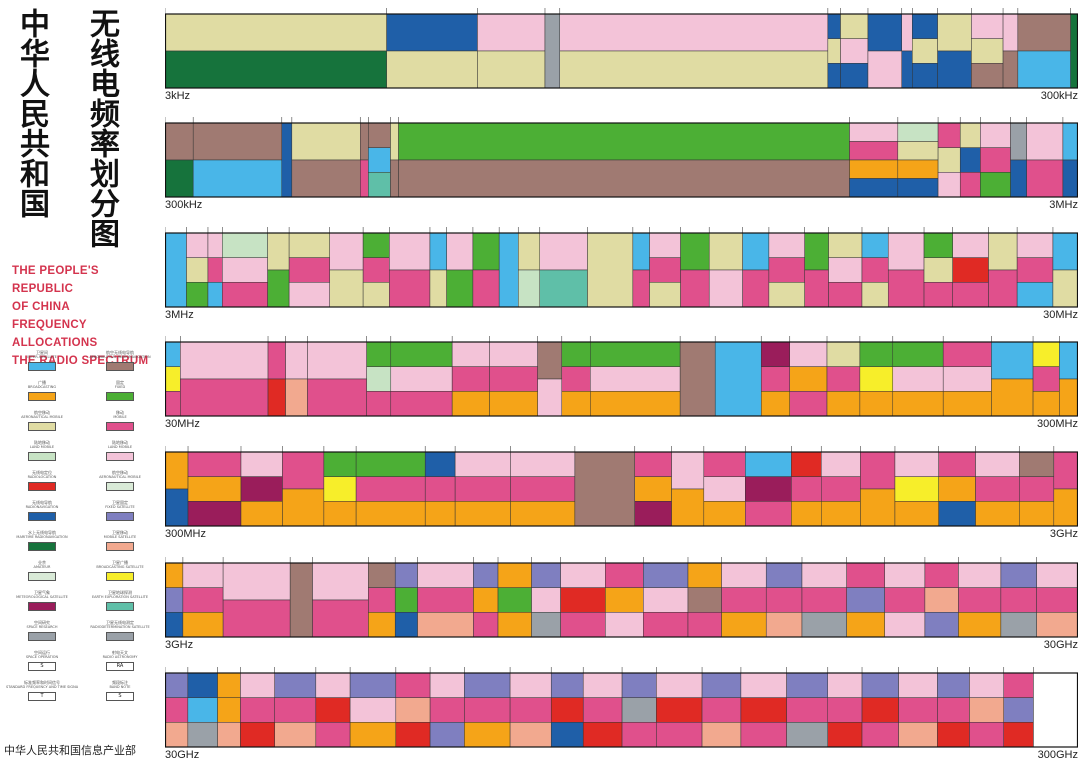  I want to click on legend-cn-label: 卫星移动, so click(120, 532).